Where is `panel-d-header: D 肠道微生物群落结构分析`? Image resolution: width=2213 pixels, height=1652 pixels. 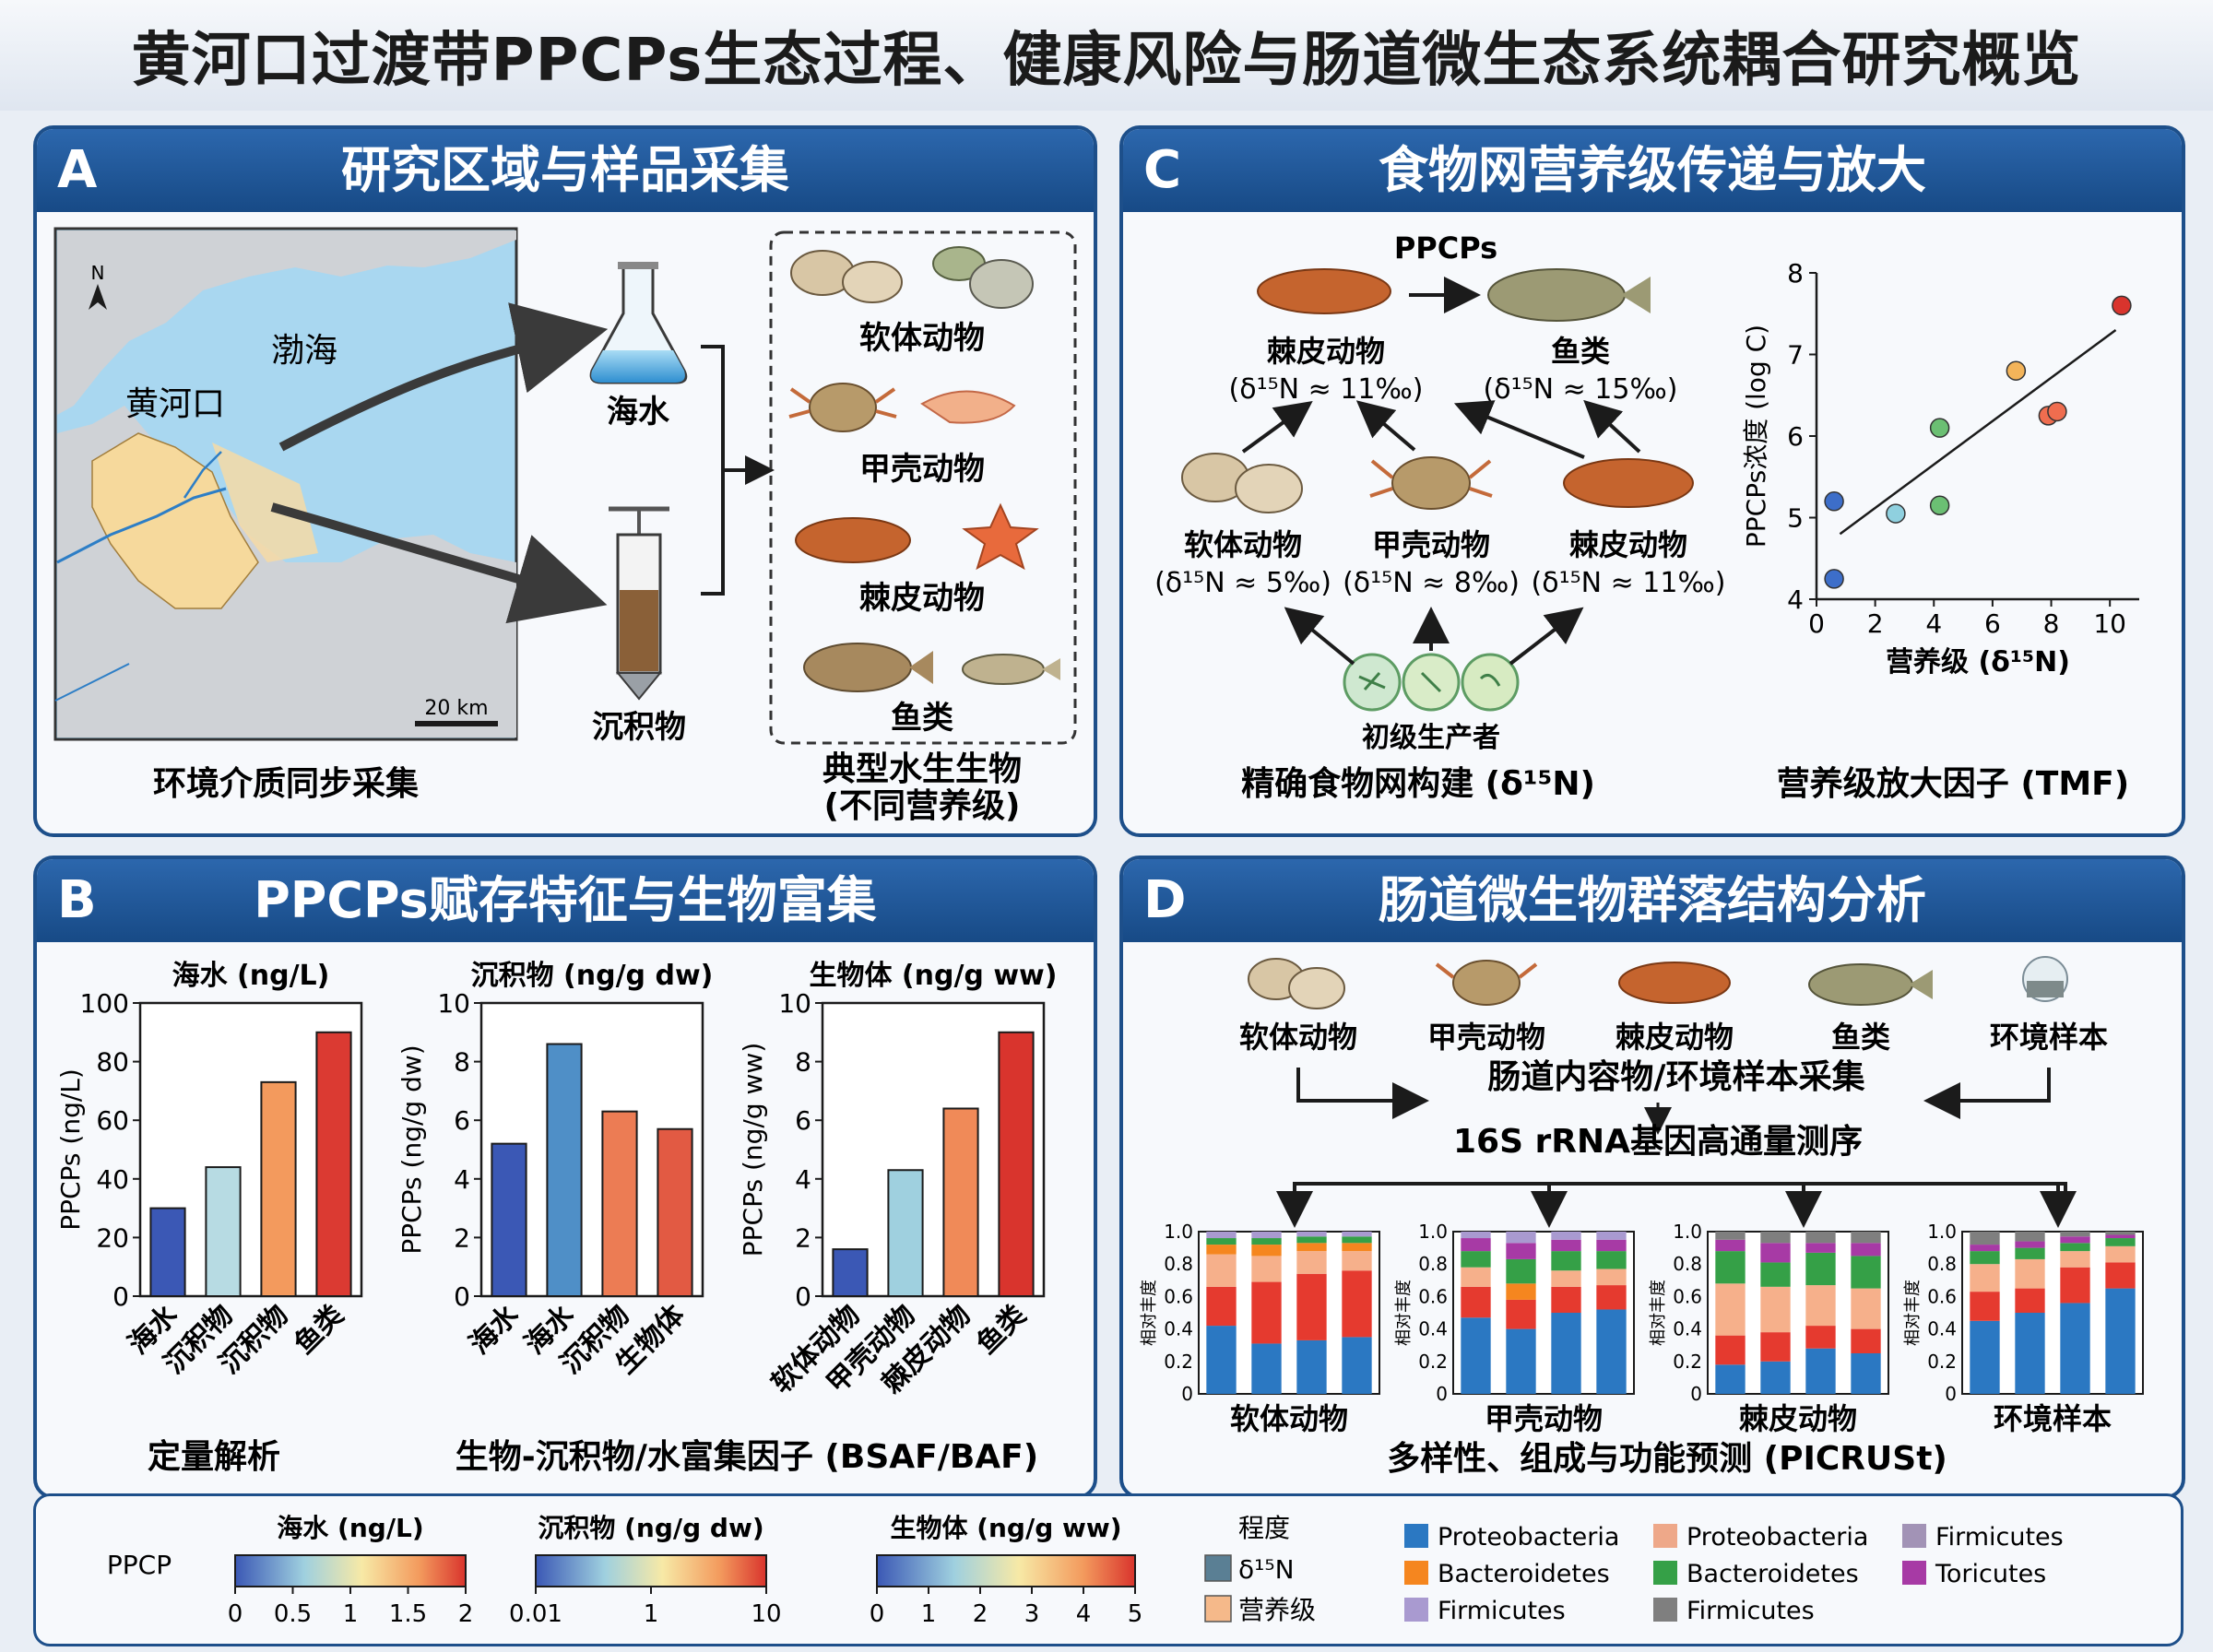
panel-d-header: D 肠道微生物群落结构分析 is located at coordinates (1652, 900).